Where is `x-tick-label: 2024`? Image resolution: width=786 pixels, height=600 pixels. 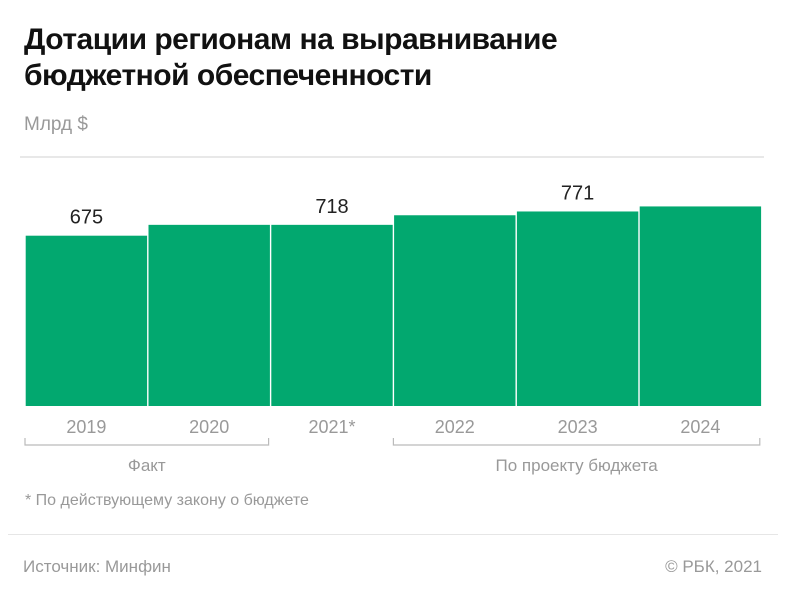
x-tick-label: 2024 is located at coordinates (700, 427).